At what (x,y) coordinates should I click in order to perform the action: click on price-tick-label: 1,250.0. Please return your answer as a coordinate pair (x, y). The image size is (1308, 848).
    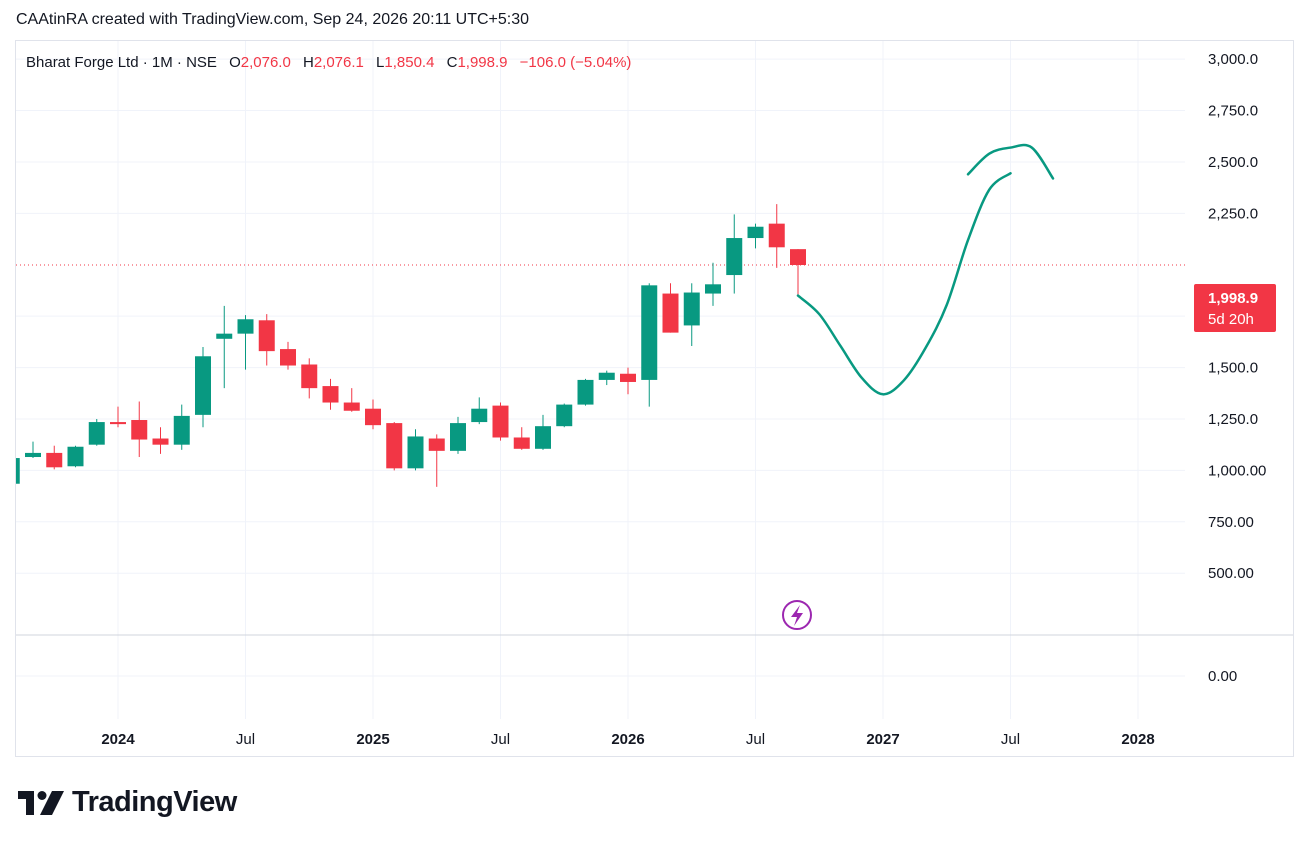
    Looking at the image, I should click on (1233, 419).